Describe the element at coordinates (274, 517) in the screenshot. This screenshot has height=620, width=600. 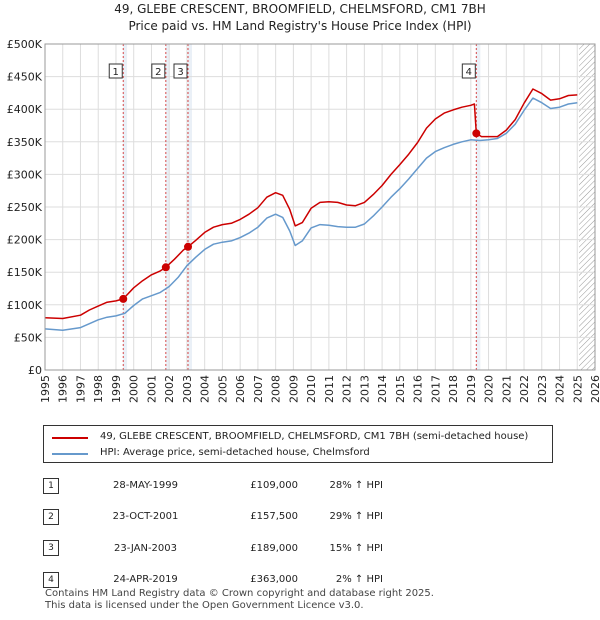
I see `sale-price: £157,500` at that location.